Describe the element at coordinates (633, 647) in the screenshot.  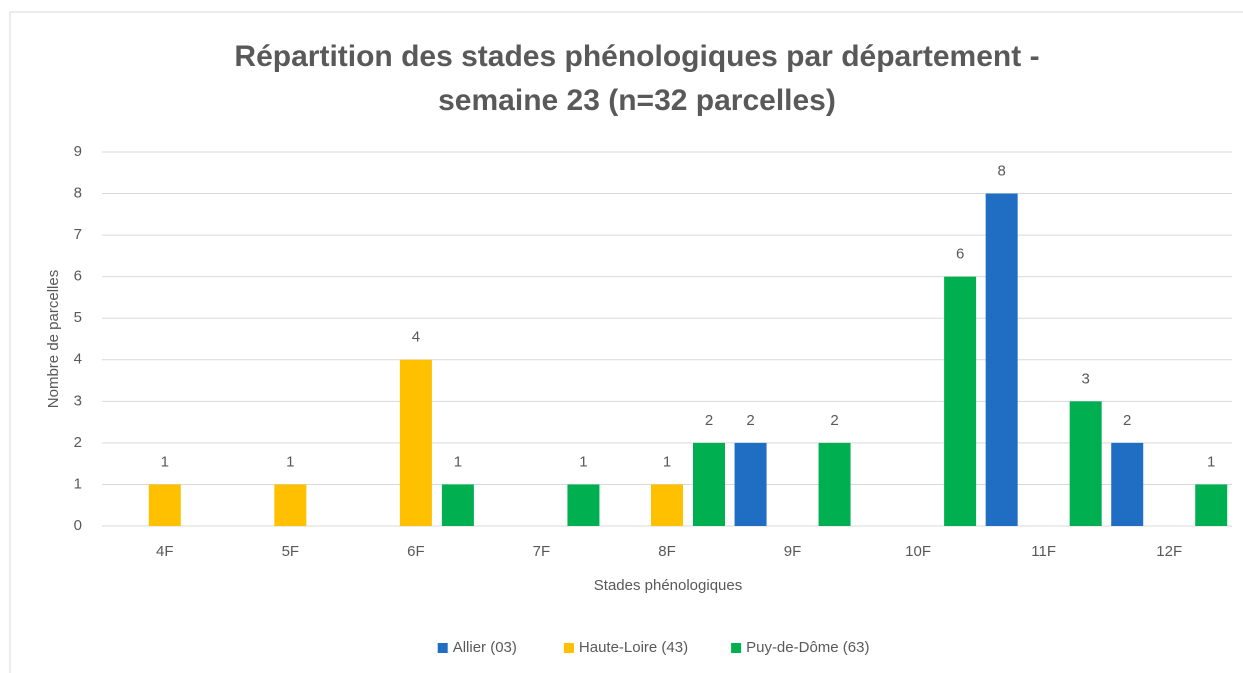
I see `legend-label: Haute-Loire (43)` at that location.